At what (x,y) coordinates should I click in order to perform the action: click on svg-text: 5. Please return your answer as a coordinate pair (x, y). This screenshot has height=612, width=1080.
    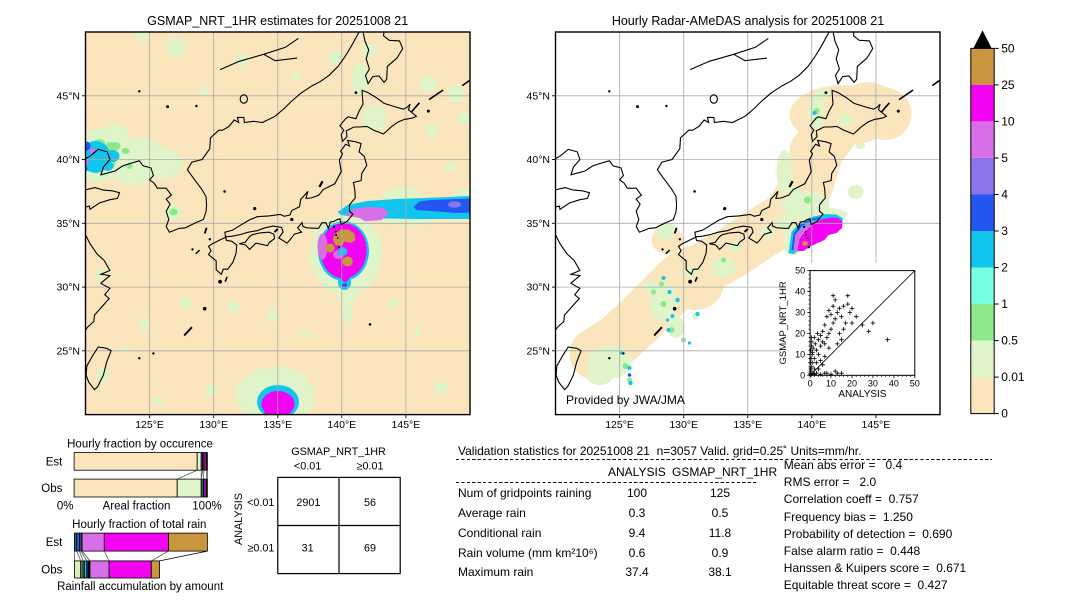
    Looking at the image, I should click on (1004, 158).